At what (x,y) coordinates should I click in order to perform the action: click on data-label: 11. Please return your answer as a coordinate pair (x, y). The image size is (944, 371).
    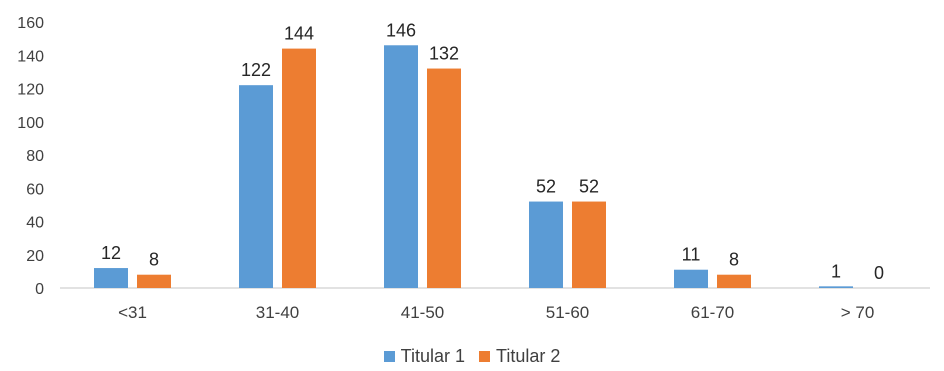
    Looking at the image, I should click on (691, 255).